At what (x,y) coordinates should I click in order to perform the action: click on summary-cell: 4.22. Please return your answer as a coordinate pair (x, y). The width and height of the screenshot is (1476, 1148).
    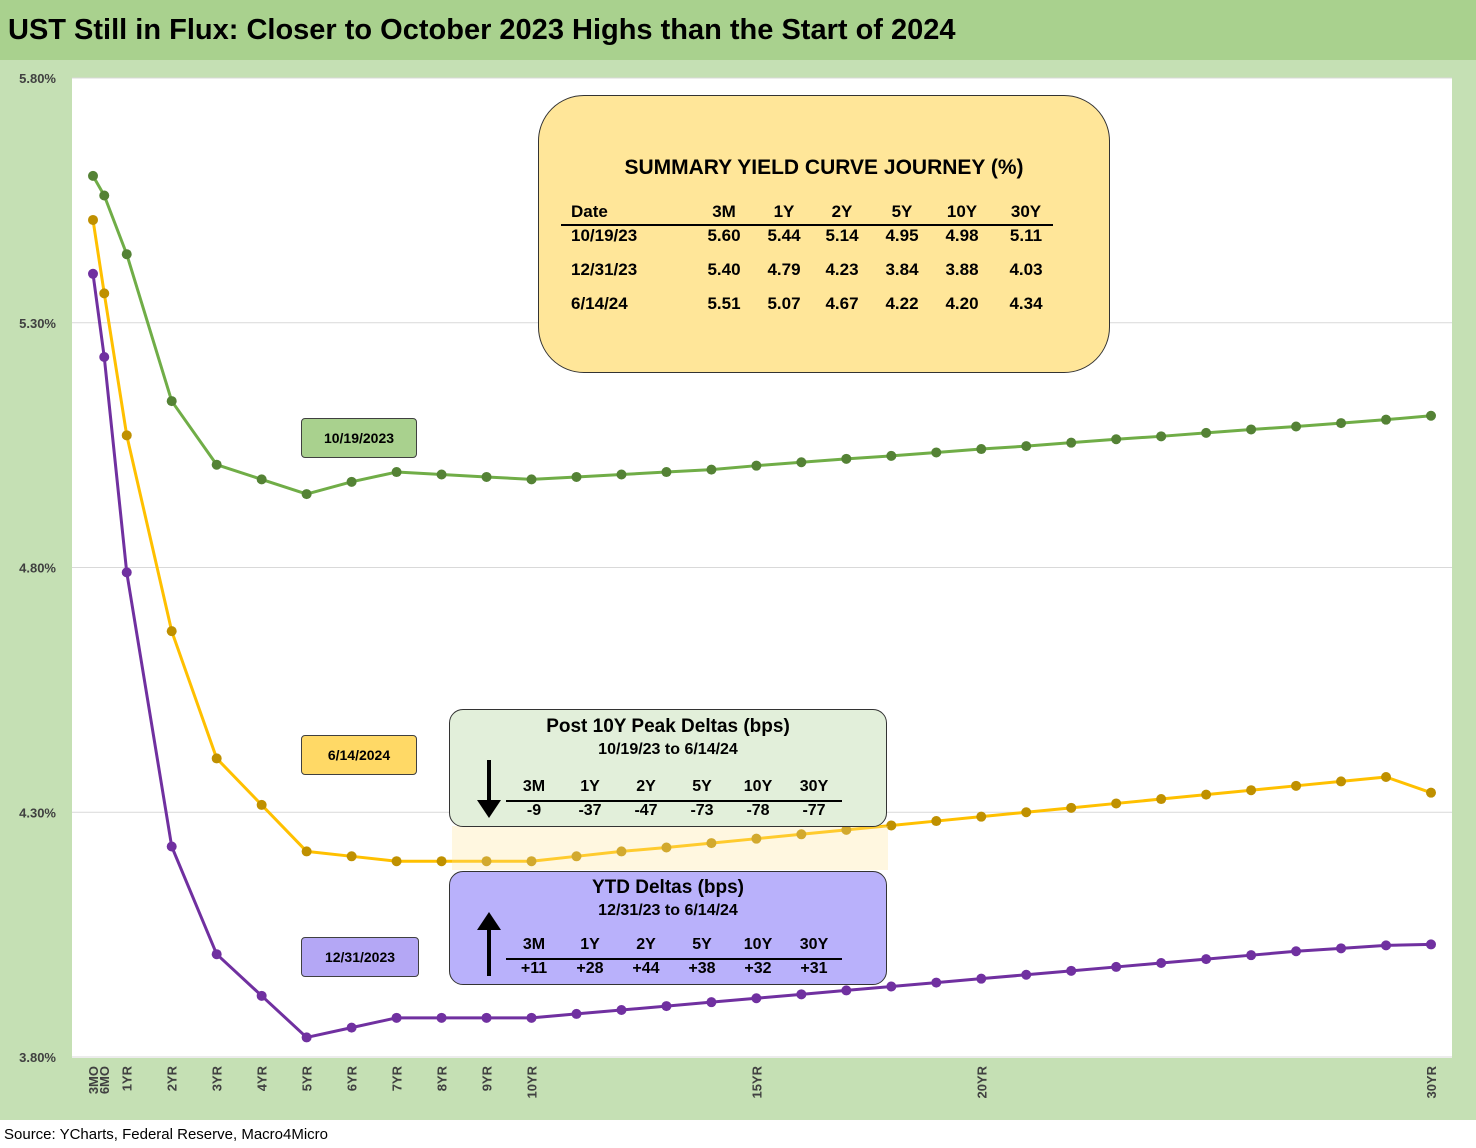
    Looking at the image, I should click on (902, 303).